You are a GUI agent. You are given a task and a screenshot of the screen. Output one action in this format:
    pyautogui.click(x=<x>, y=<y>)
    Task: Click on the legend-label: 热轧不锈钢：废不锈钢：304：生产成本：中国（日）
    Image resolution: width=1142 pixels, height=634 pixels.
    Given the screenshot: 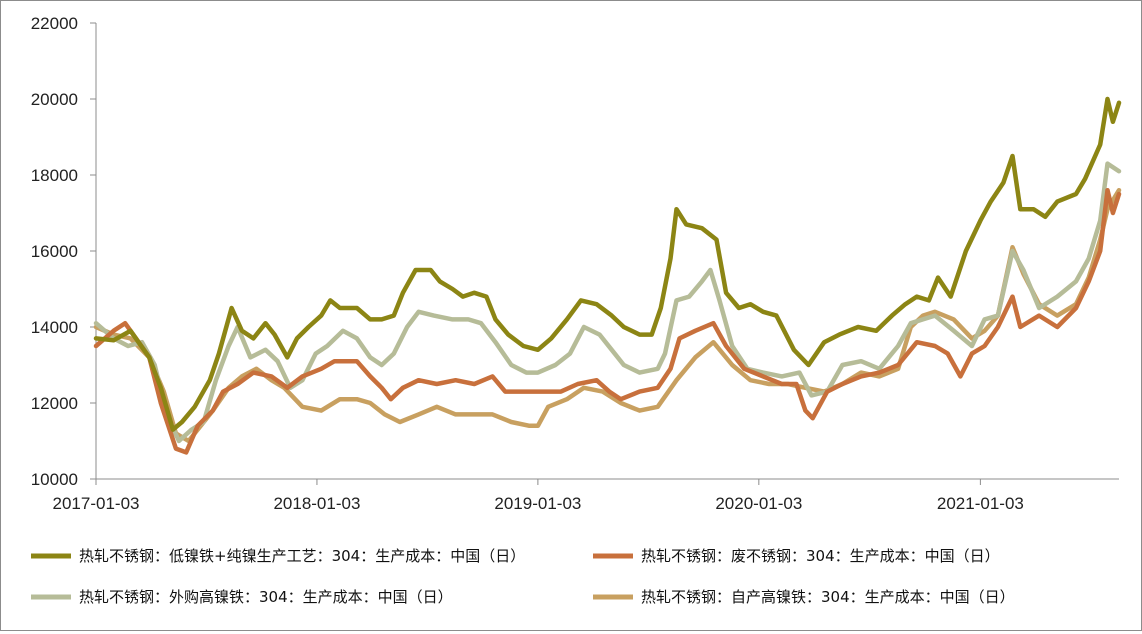 What is the action you would take?
    pyautogui.click(x=820, y=556)
    